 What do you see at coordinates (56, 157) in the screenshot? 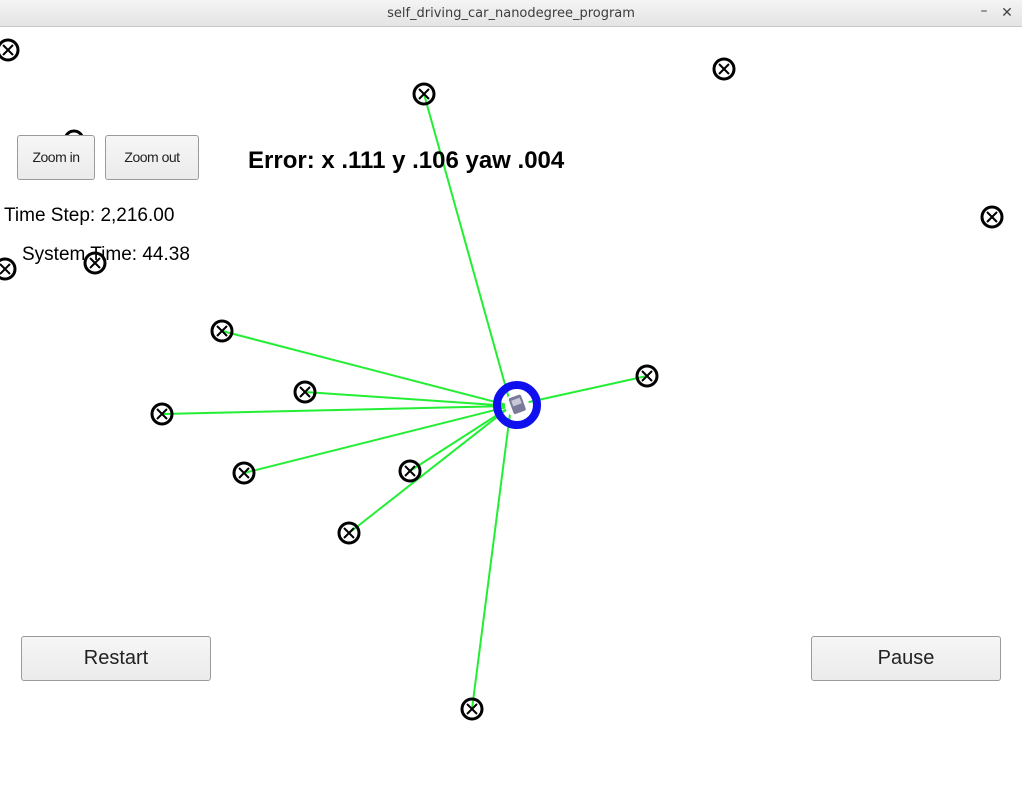
I see `zoom-in-button: Zoom in` at bounding box center [56, 157].